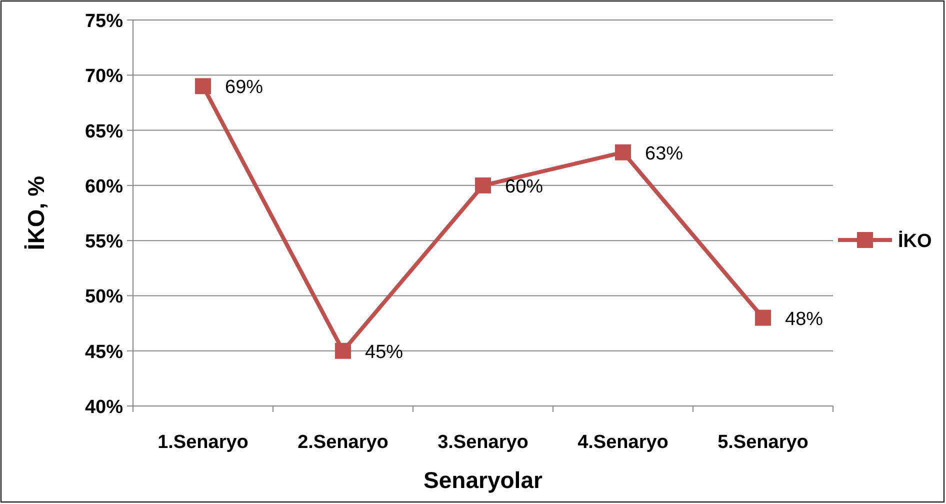 This screenshot has height=504, width=946. What do you see at coordinates (804, 319) in the screenshot?
I see `data-label: 48%` at bounding box center [804, 319].